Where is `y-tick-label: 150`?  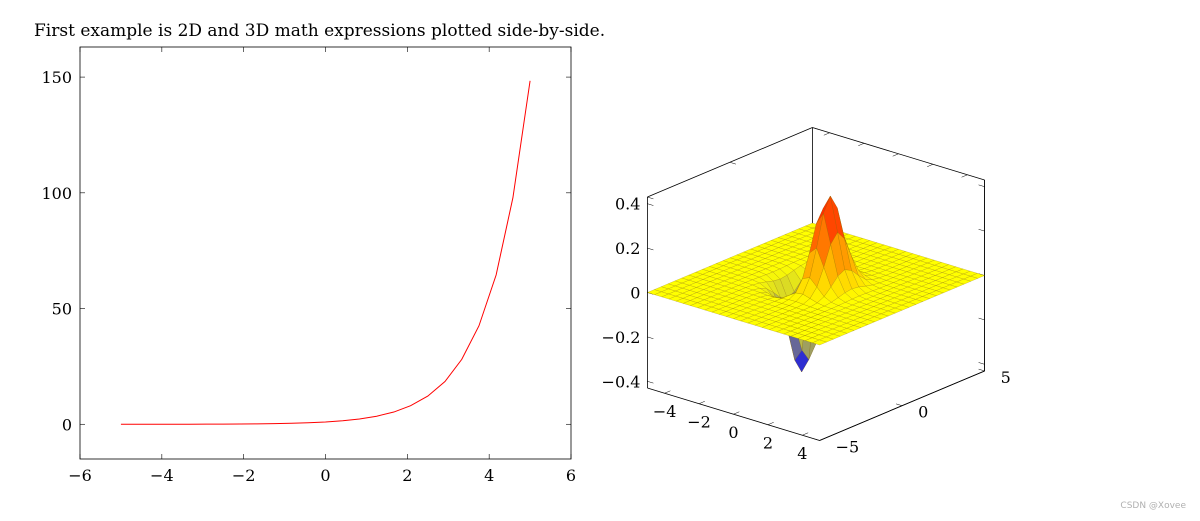
y-tick-label: 150 is located at coordinates (56, 77).